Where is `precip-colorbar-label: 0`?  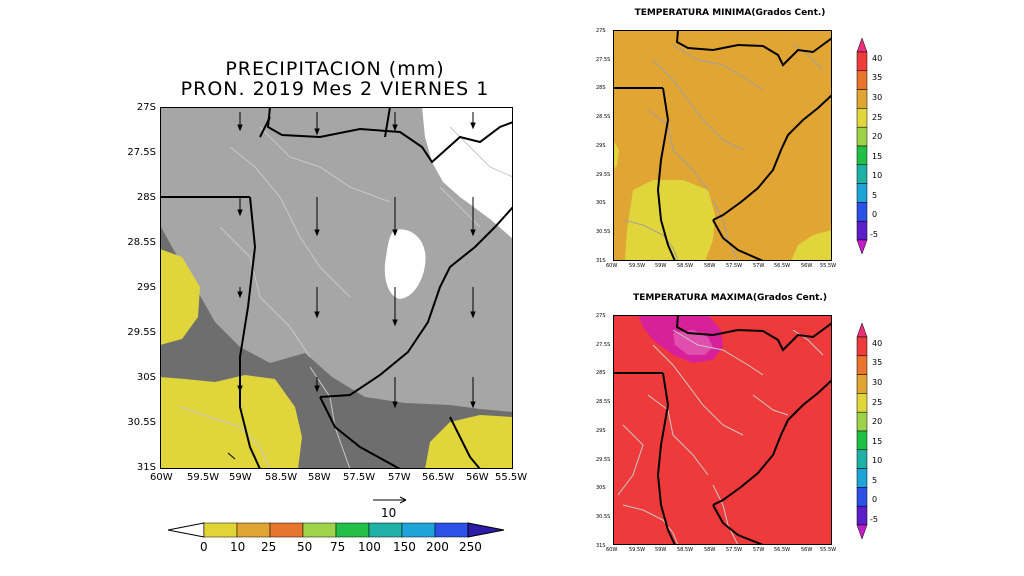 precip-colorbar-label: 0 is located at coordinates (204, 547).